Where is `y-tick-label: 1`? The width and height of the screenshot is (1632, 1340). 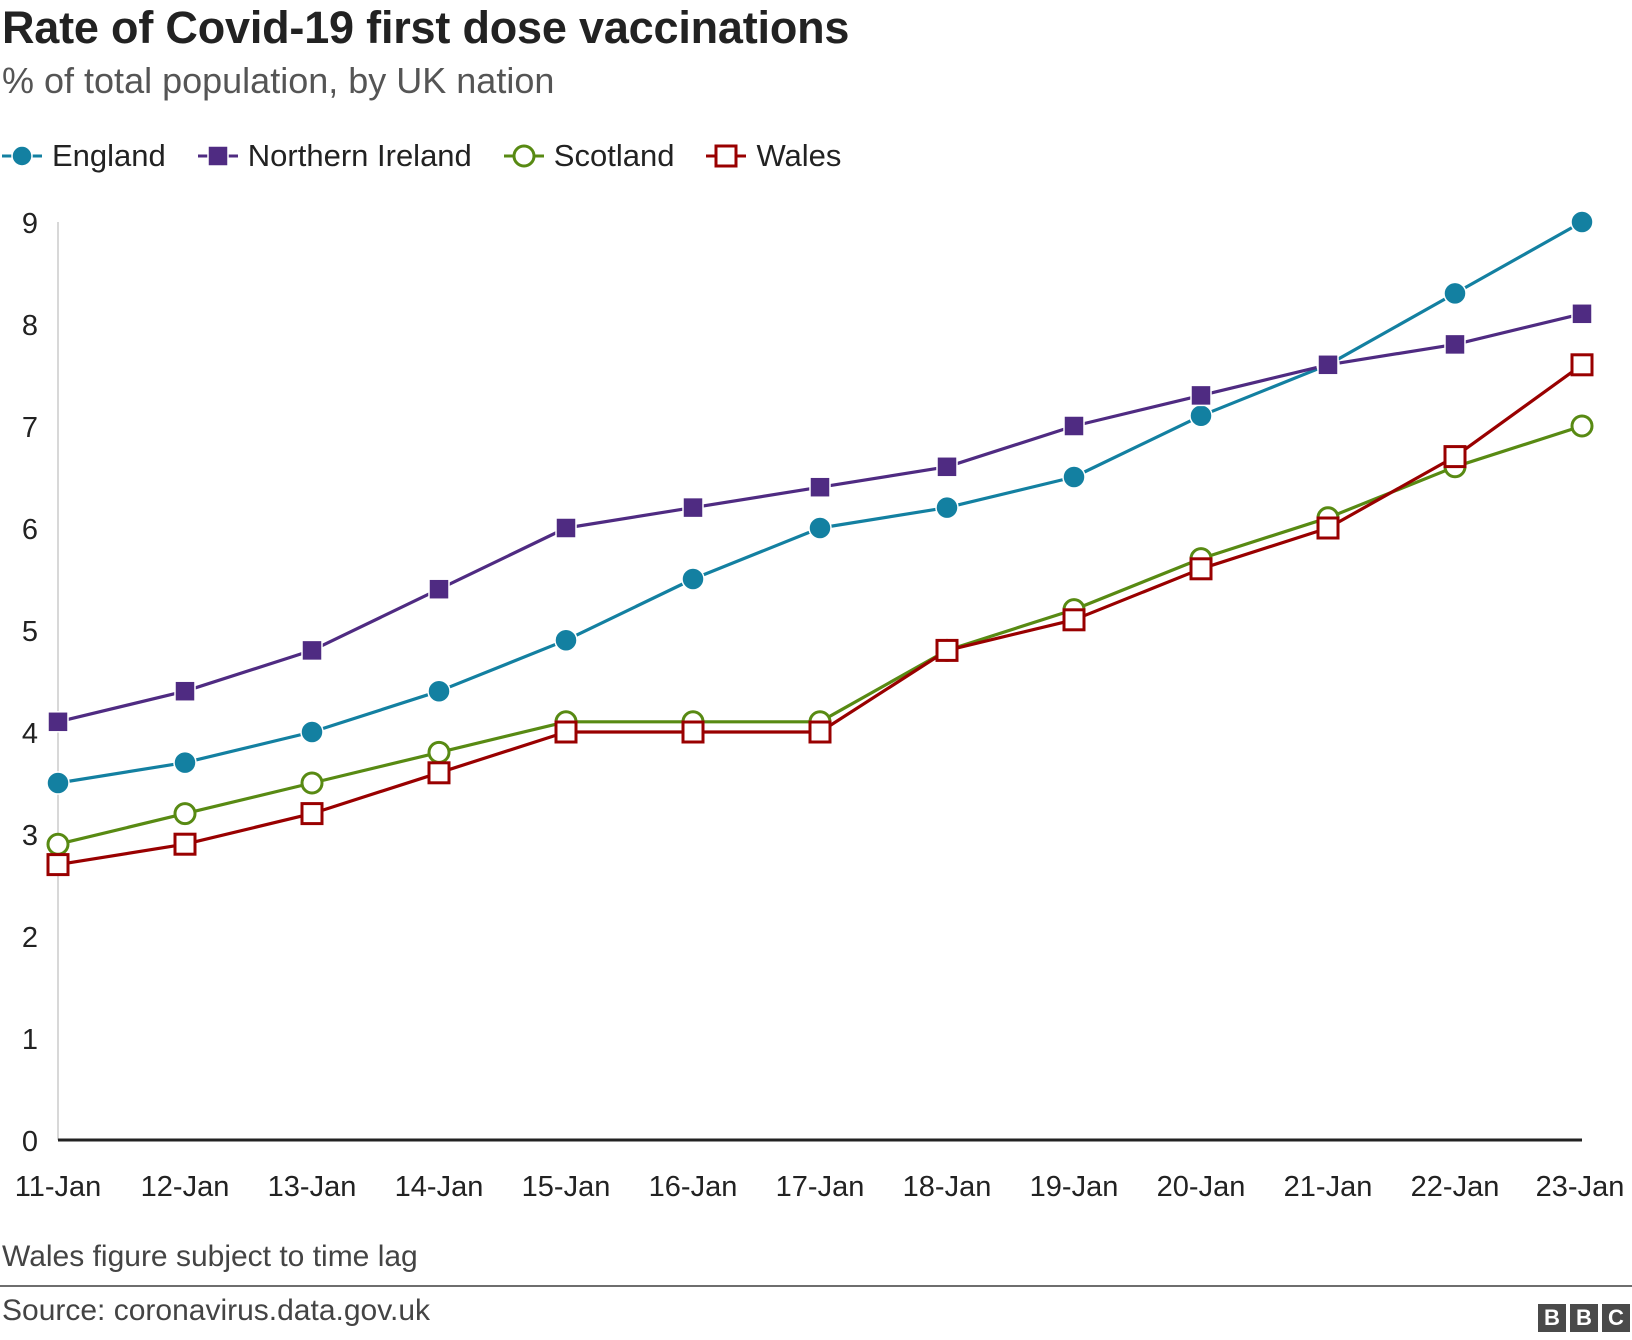
y-tick-label: 1 is located at coordinates (30, 1040).